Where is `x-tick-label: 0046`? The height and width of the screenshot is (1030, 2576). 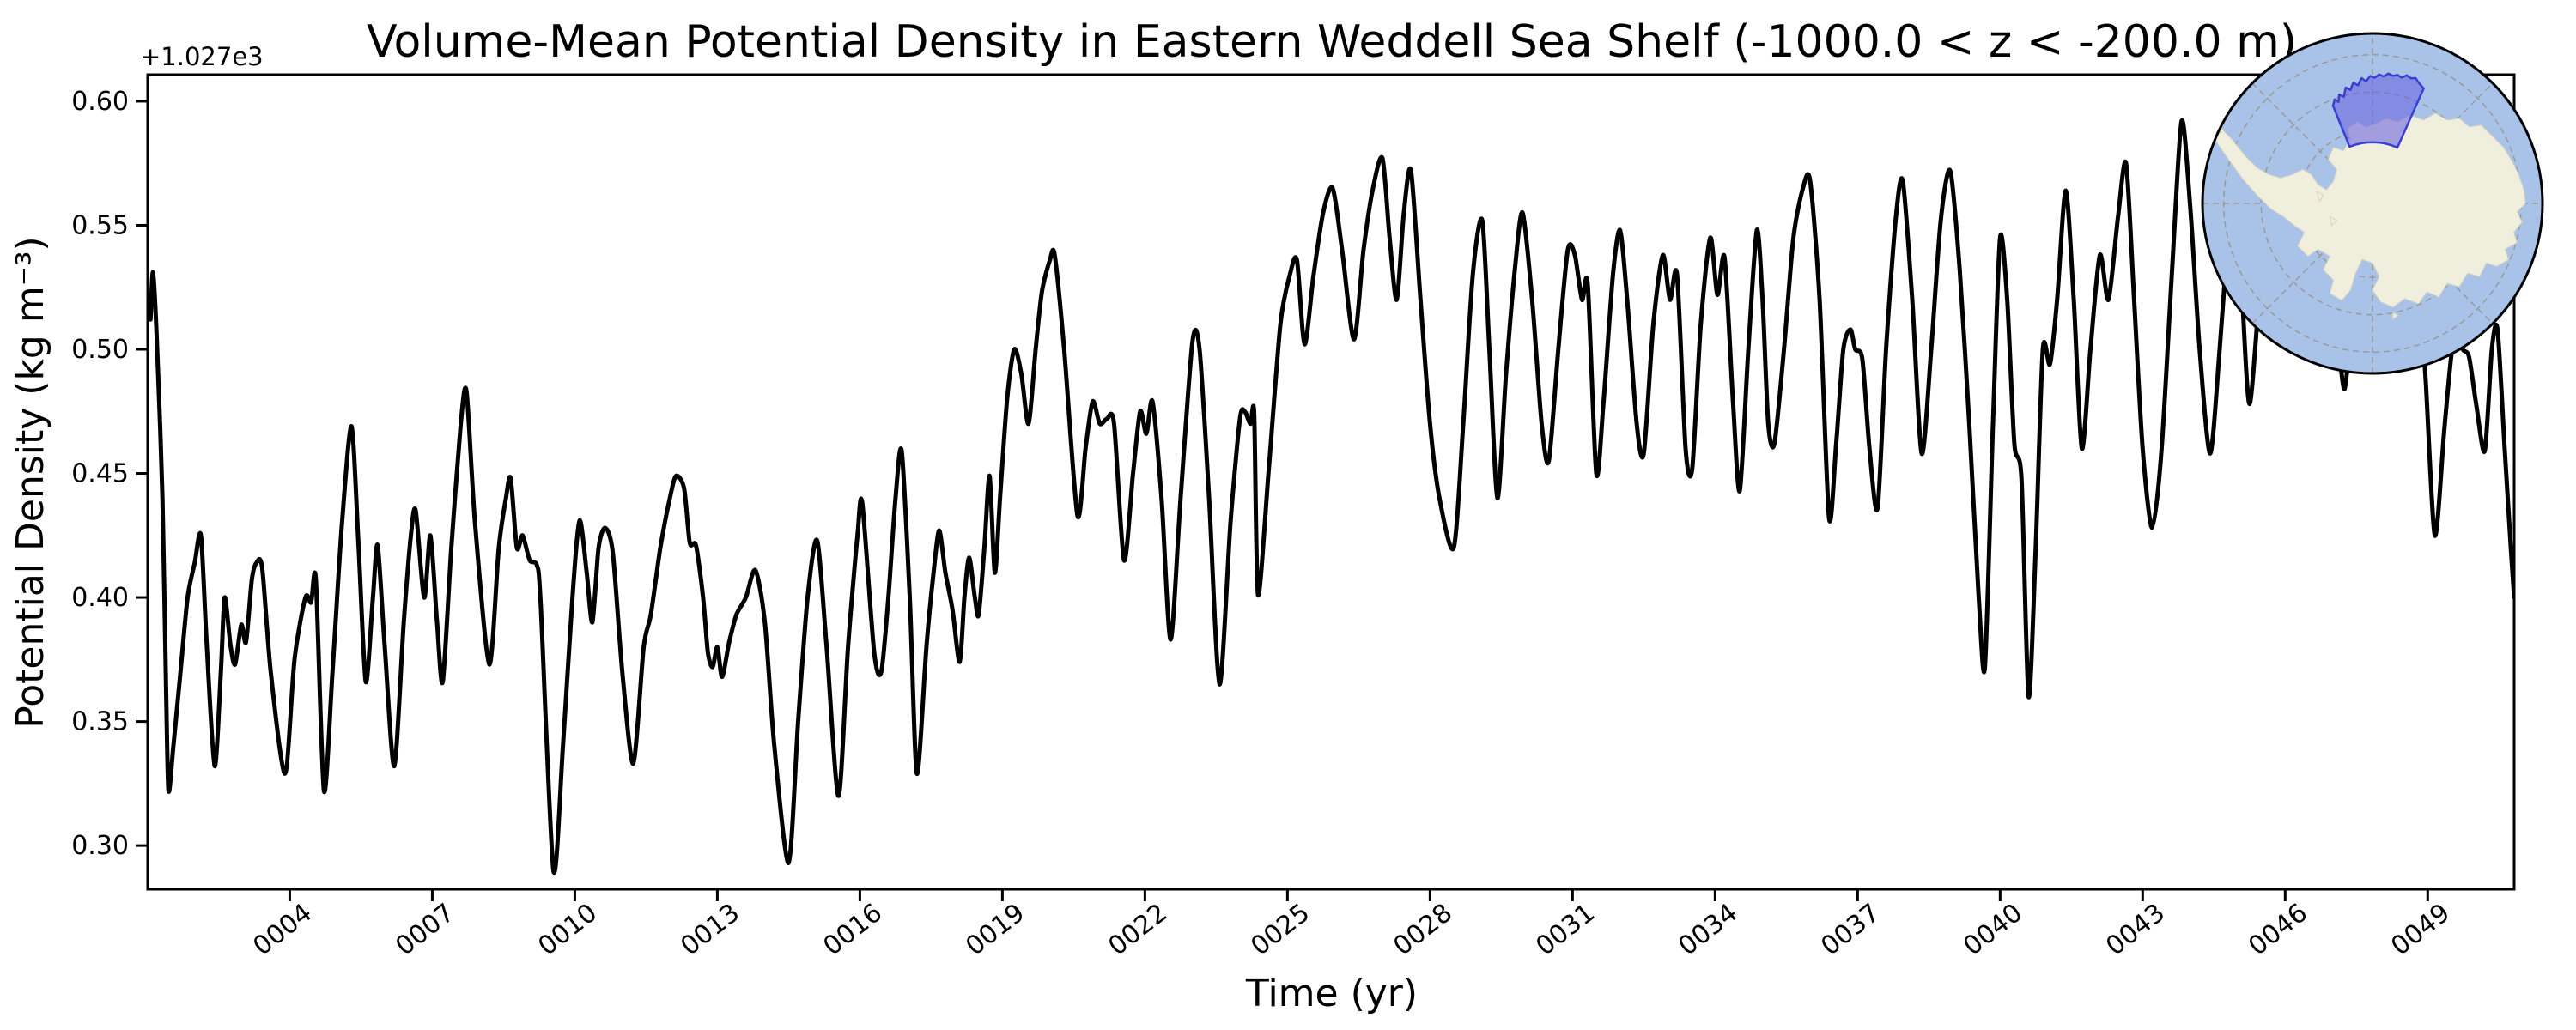
x-tick-label: 0046 is located at coordinates (2278, 930).